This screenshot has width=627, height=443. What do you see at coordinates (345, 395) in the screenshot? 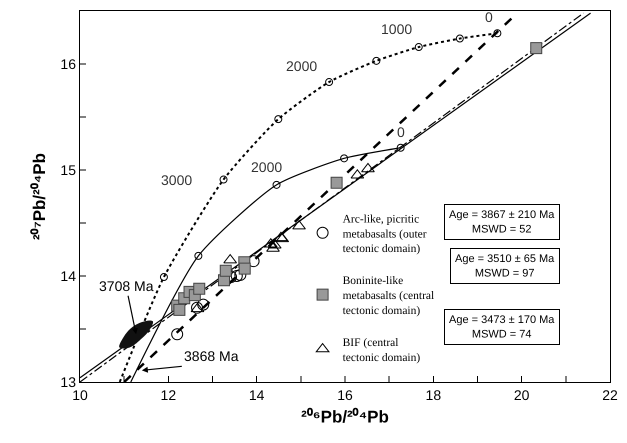
I see `x-tick-label: 16` at bounding box center [345, 395].